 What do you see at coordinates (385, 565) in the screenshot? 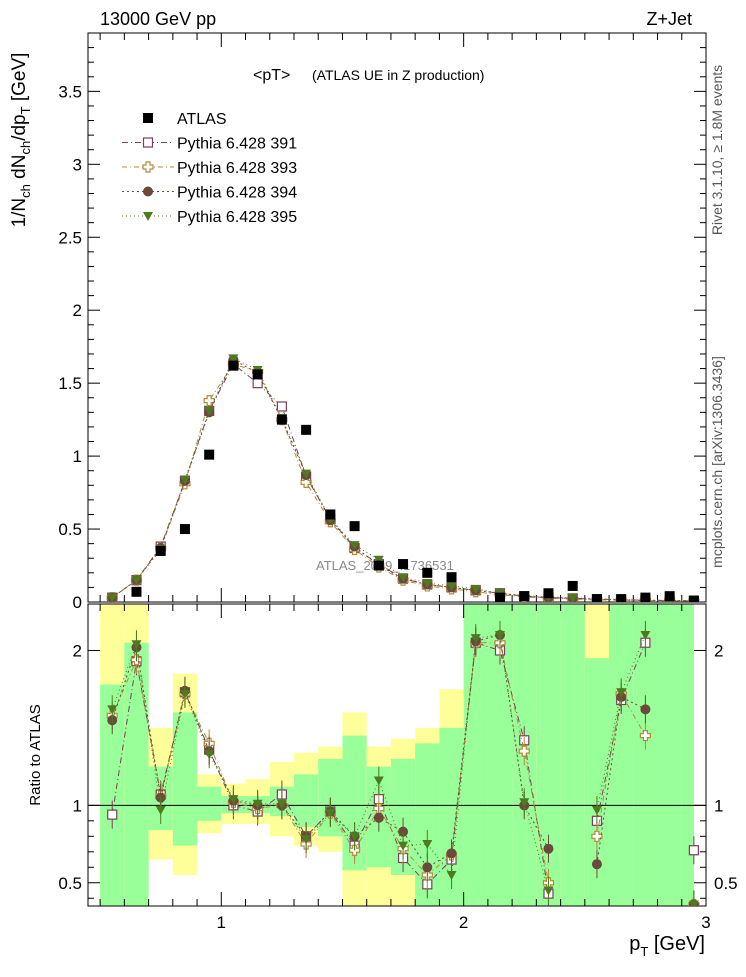
I see `watermark: ATLAS_2019_I1736531` at bounding box center [385, 565].